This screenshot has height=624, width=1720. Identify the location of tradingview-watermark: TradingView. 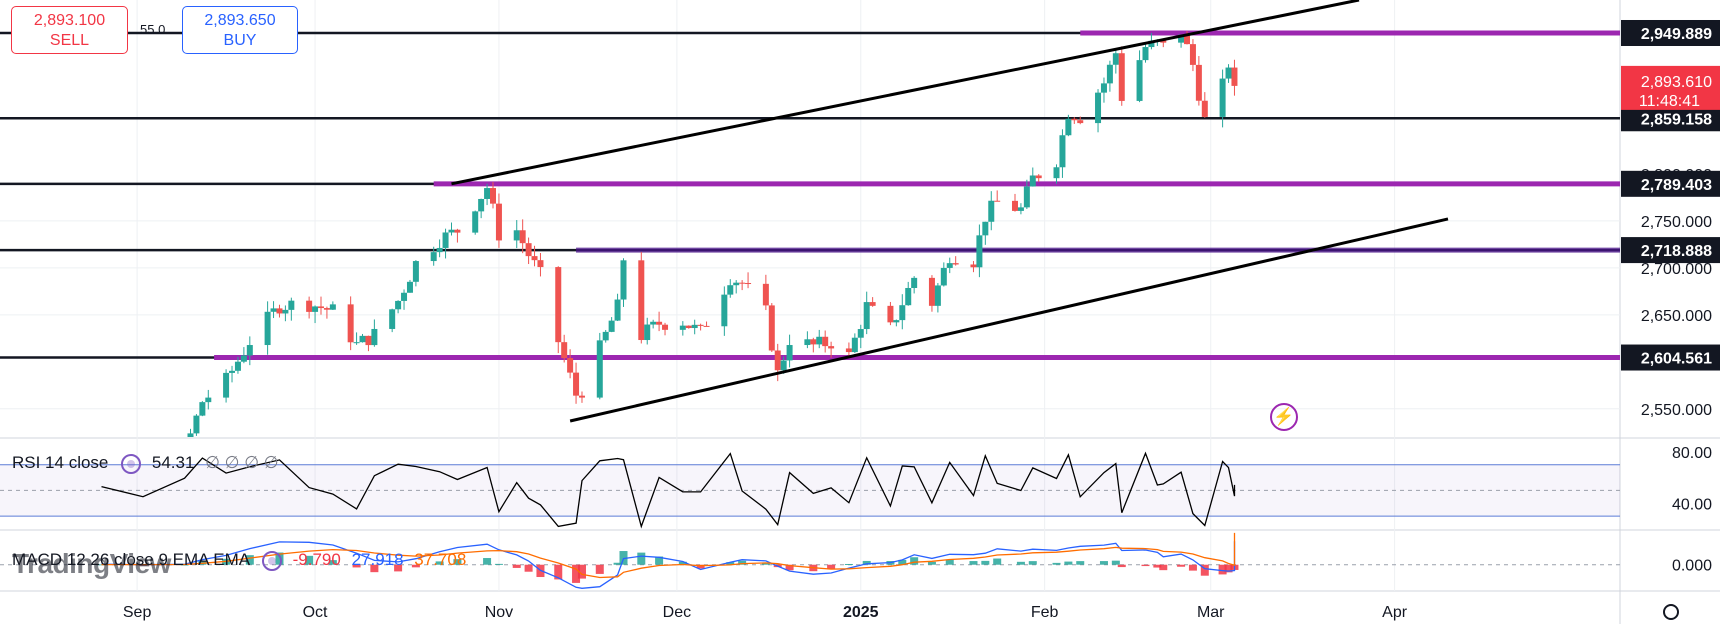
(91, 563).